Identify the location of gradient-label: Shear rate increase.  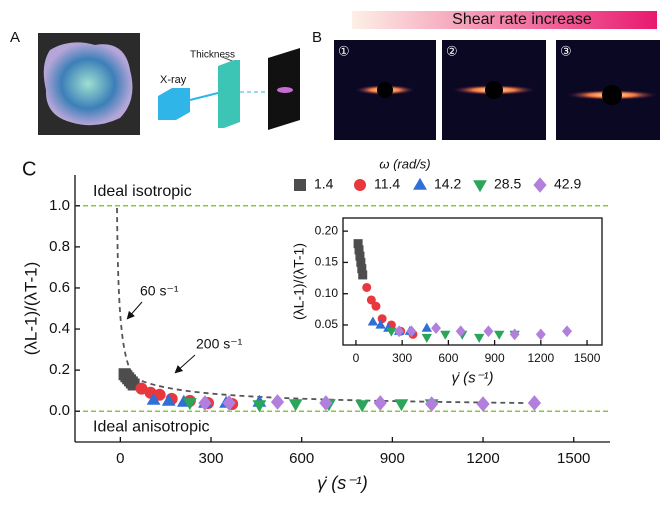
(522, 19).